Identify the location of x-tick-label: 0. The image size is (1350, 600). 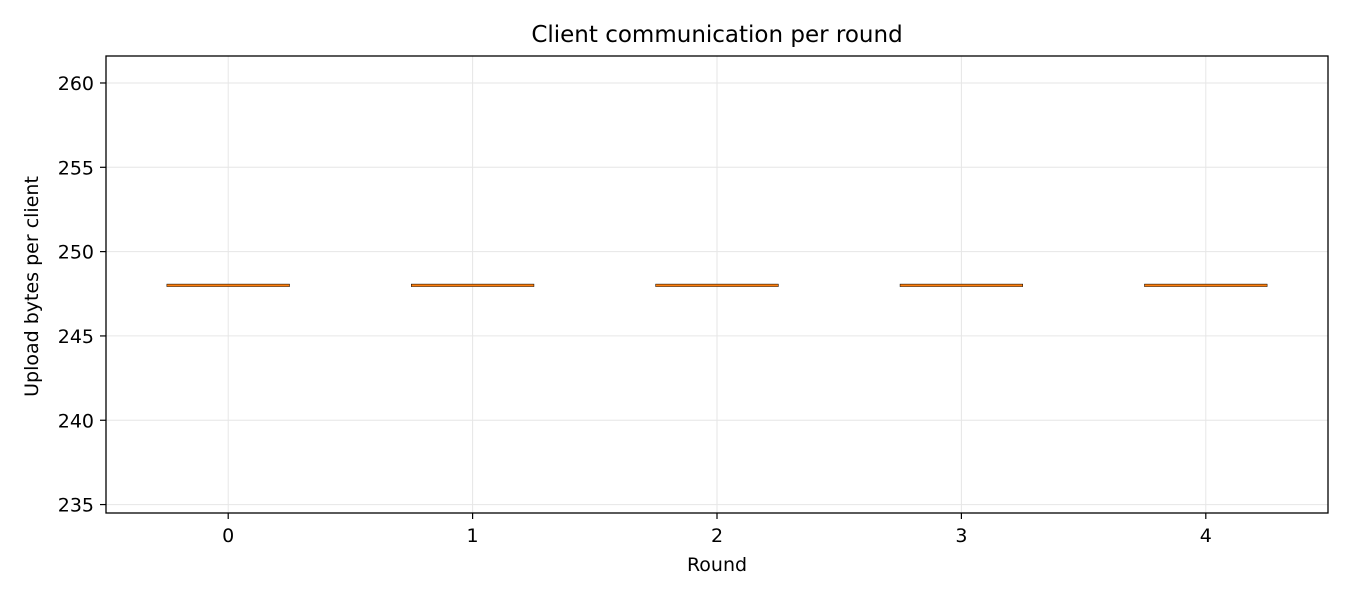
(228, 536).